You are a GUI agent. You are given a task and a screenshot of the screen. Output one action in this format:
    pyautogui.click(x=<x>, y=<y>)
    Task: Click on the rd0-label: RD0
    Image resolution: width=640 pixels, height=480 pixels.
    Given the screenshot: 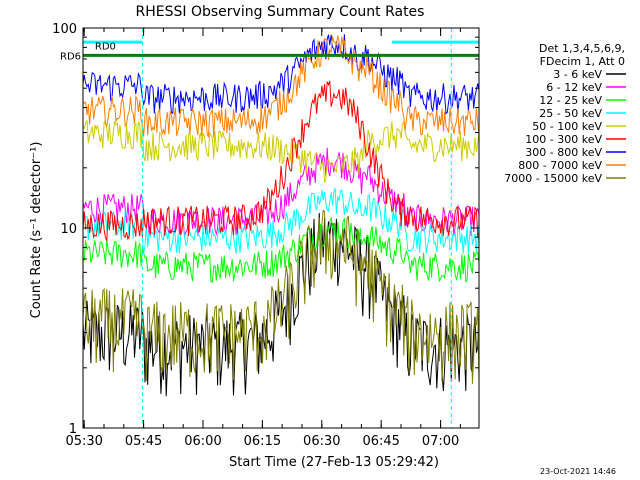 What is the action you would take?
    pyautogui.click(x=105, y=46)
    